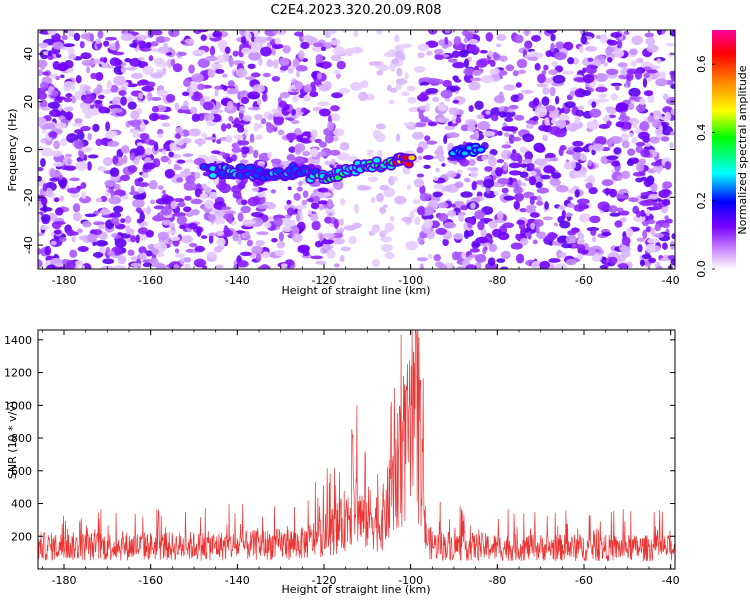 The width and height of the screenshot is (750, 600). Describe the element at coordinates (12, 150) in the screenshot. I see `spectrogram-y-label: Frequency (Hz)` at that location.